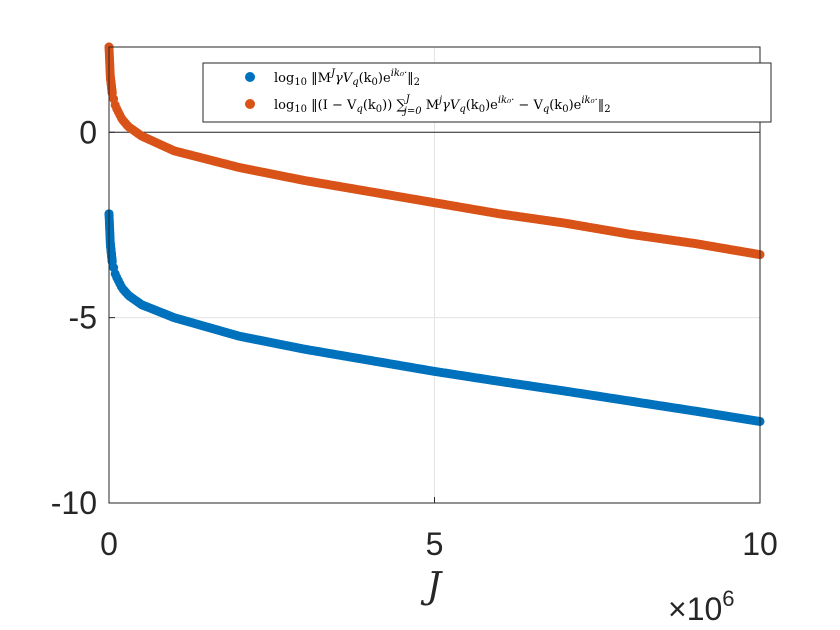 This screenshot has height=630, width=840. What do you see at coordinates (347, 78) in the screenshot?
I see `legend-label-1: log10 ‖MJγVq(k0)eik₀·‖2` at bounding box center [347, 78].